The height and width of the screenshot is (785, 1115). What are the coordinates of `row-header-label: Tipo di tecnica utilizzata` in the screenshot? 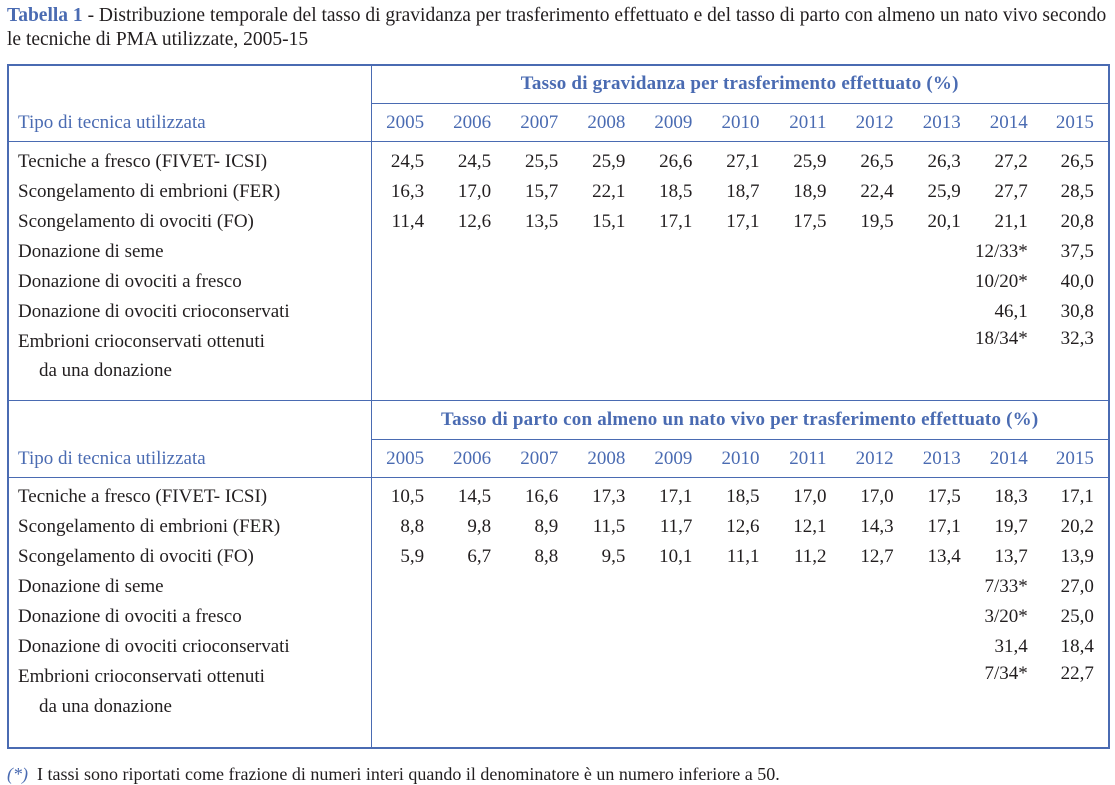 It's located at (189, 103).